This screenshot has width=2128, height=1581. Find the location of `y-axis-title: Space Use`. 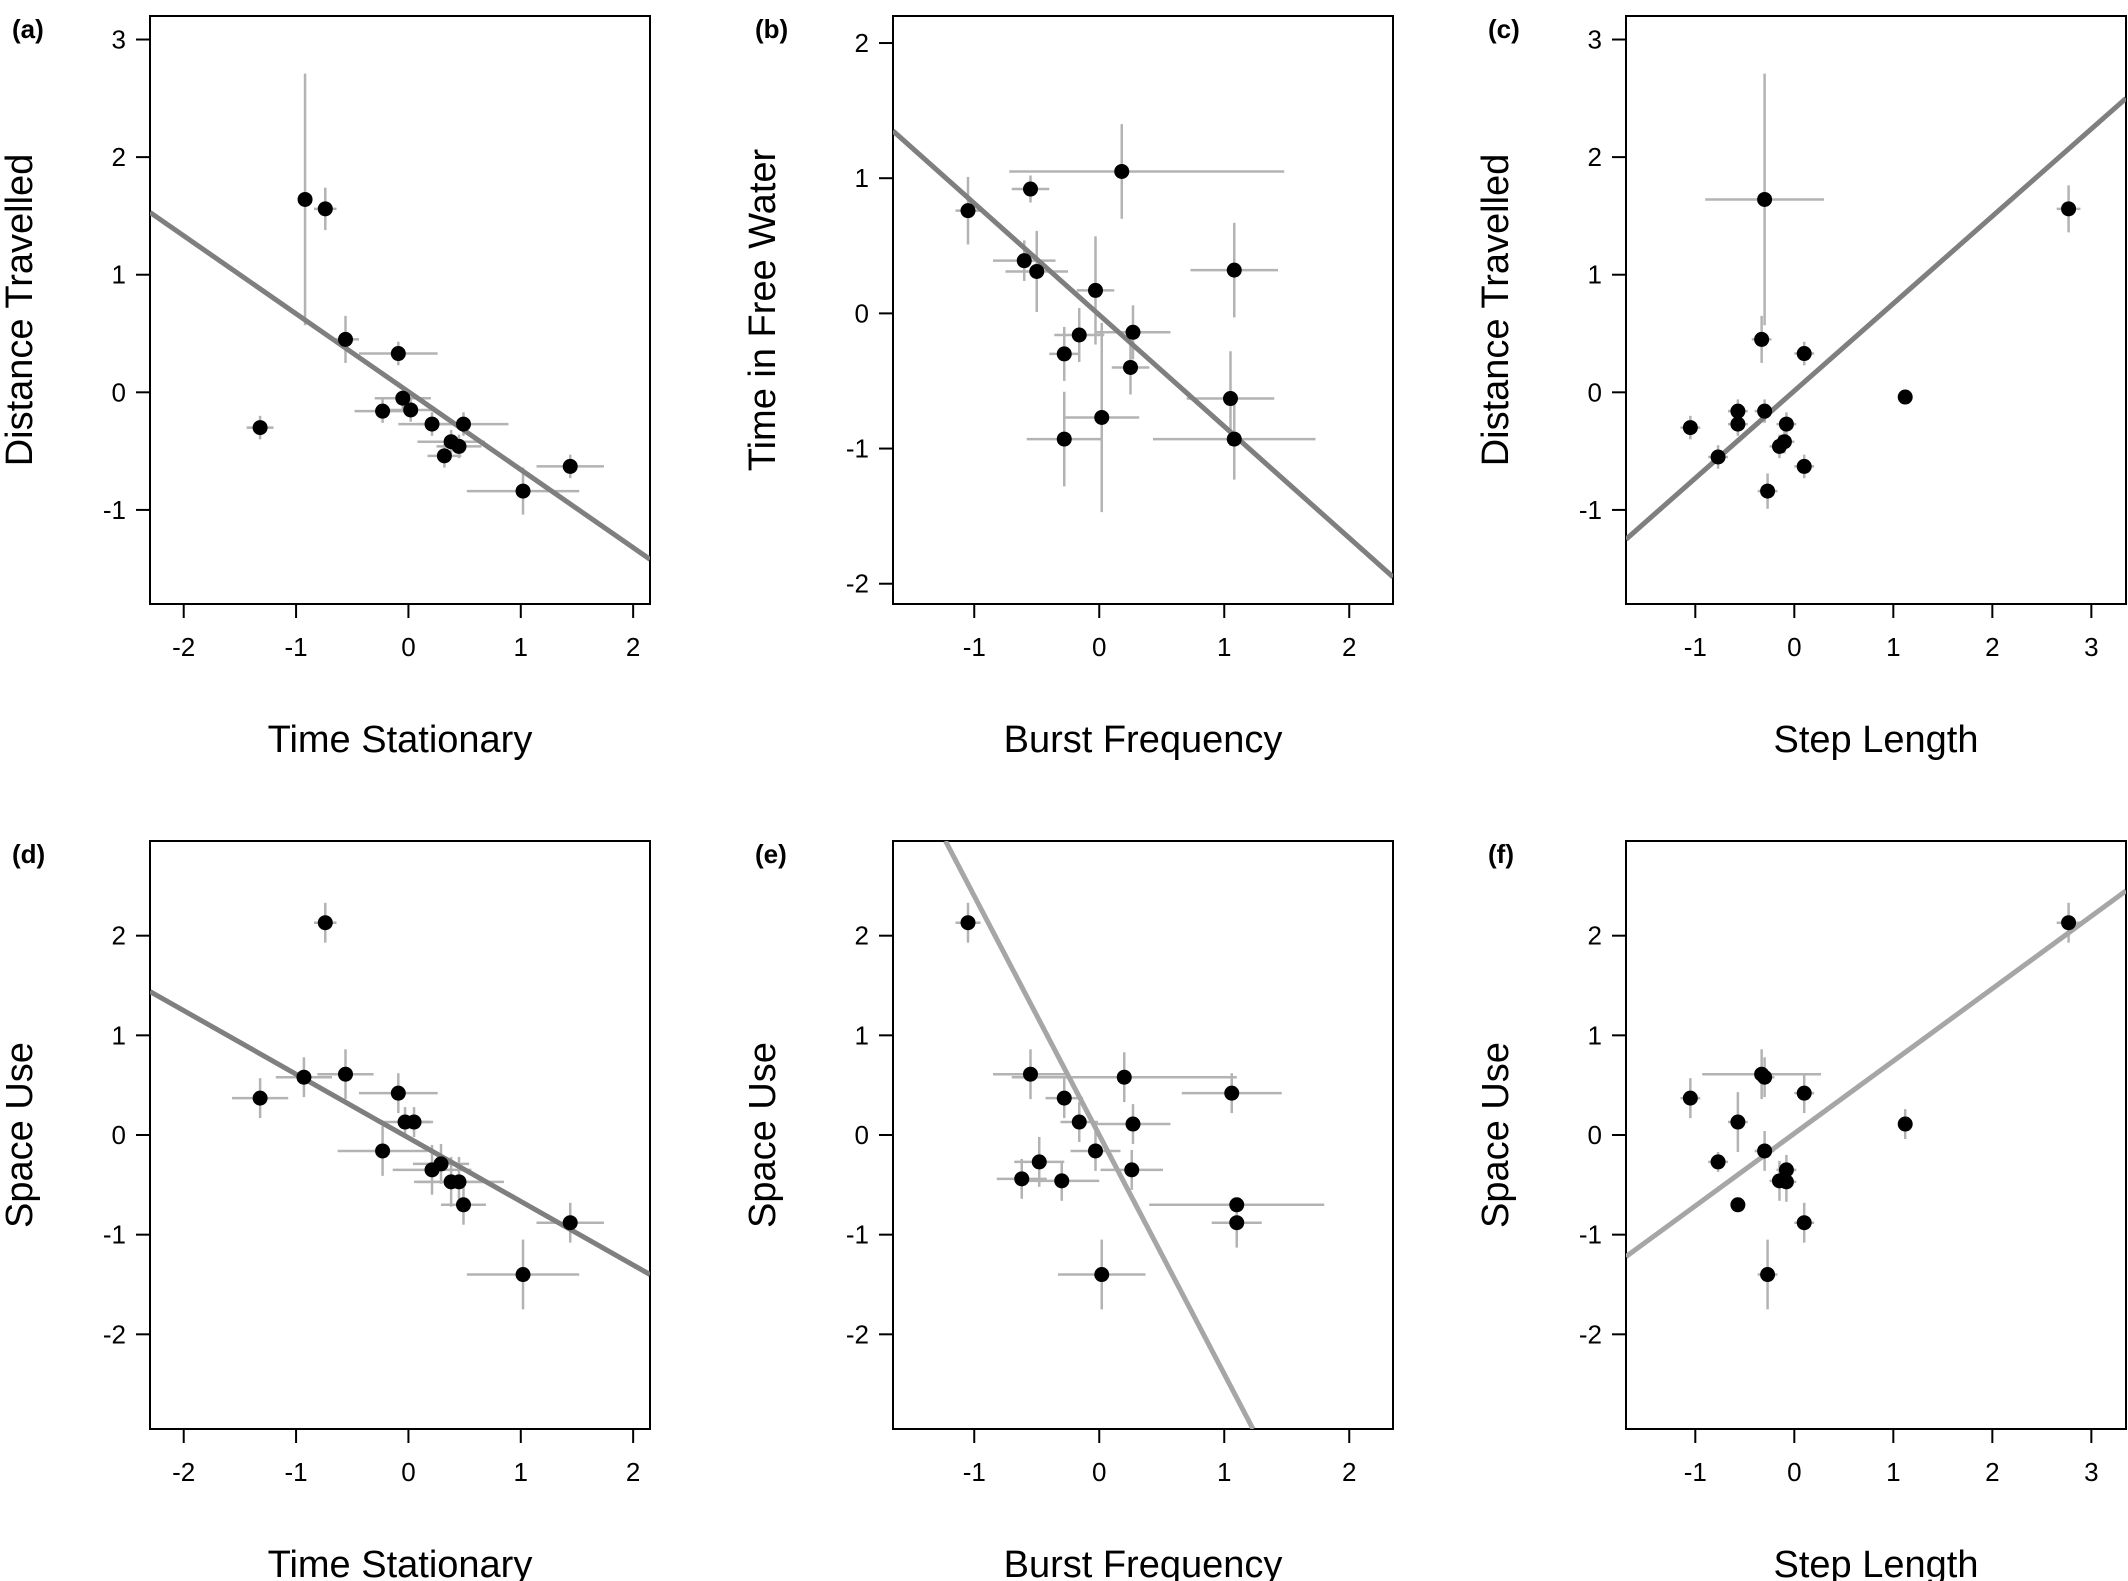

y-axis-title: Space Use is located at coordinates (763, 1135).